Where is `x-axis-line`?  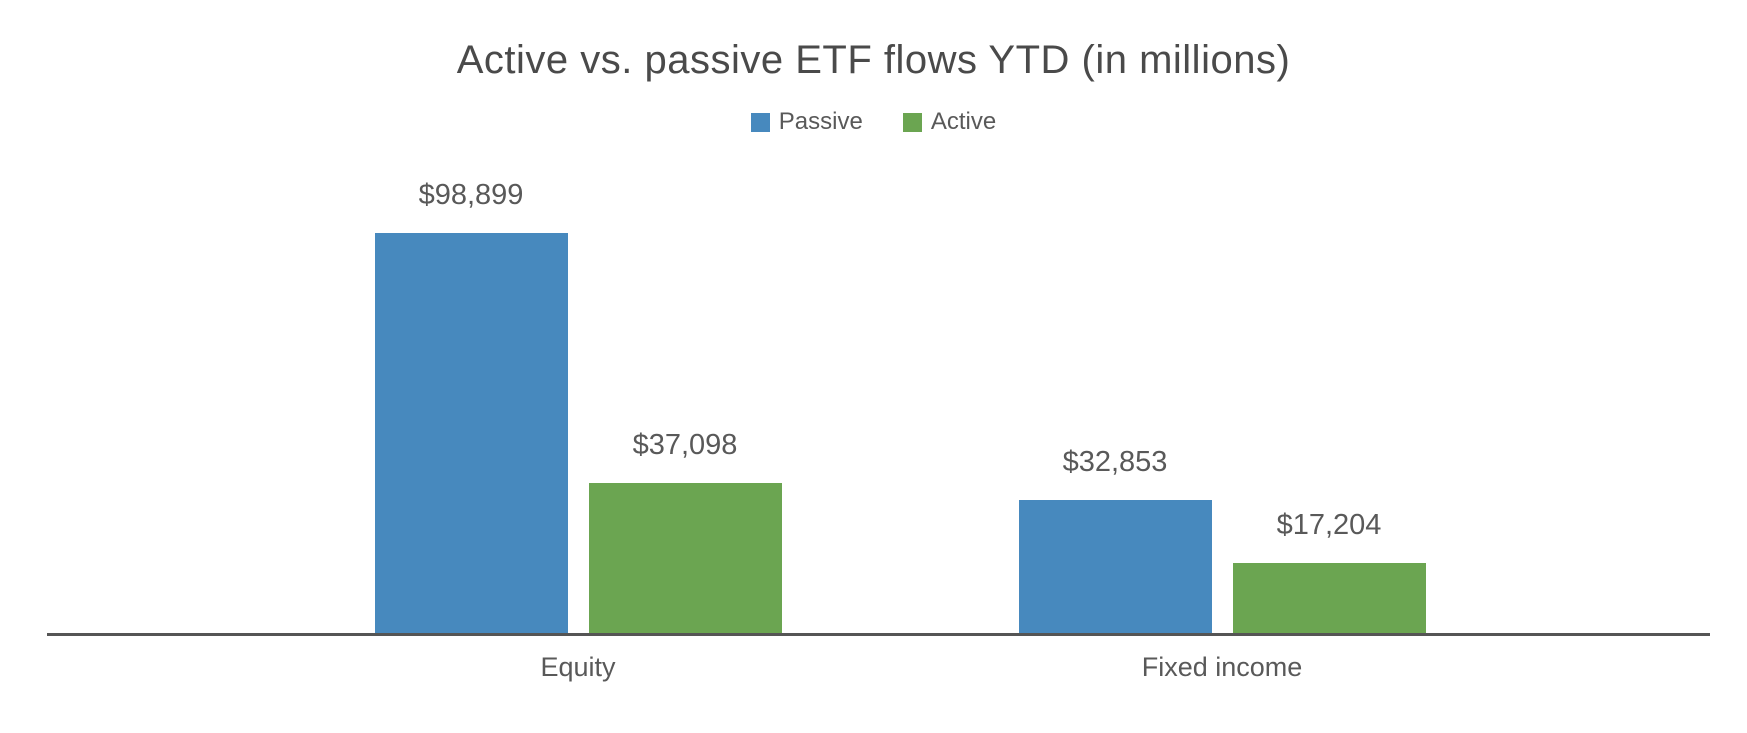
x-axis-line is located at coordinates (878, 634).